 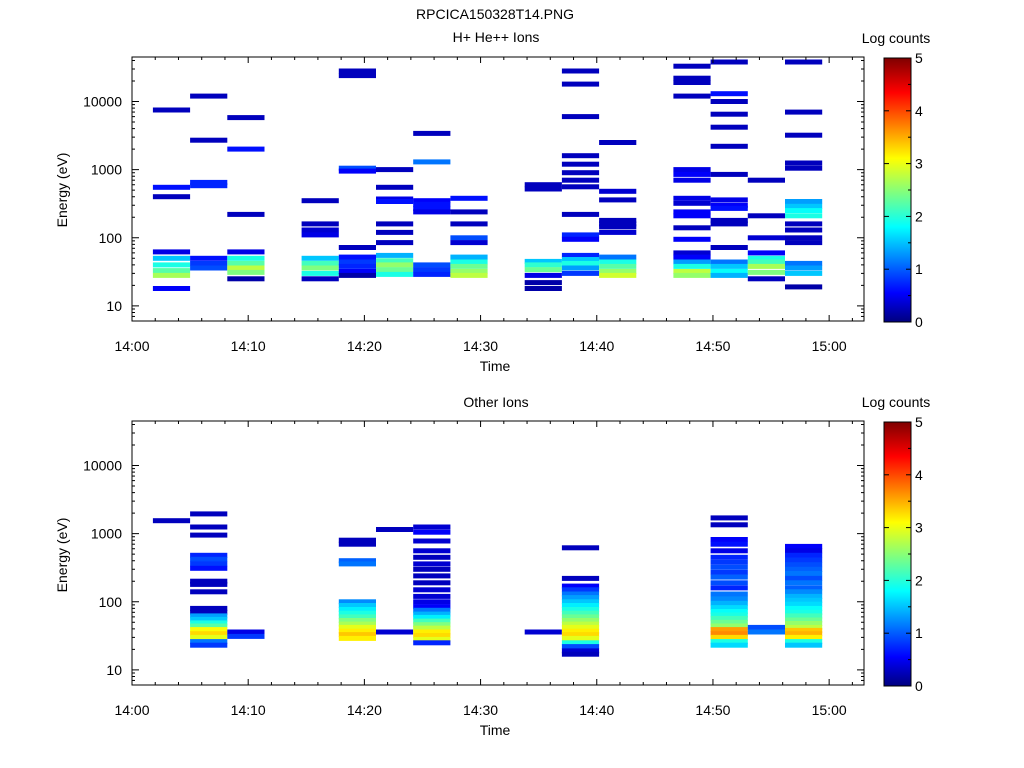 I want to click on x-tick-label: 14:40, so click(x=596, y=710).